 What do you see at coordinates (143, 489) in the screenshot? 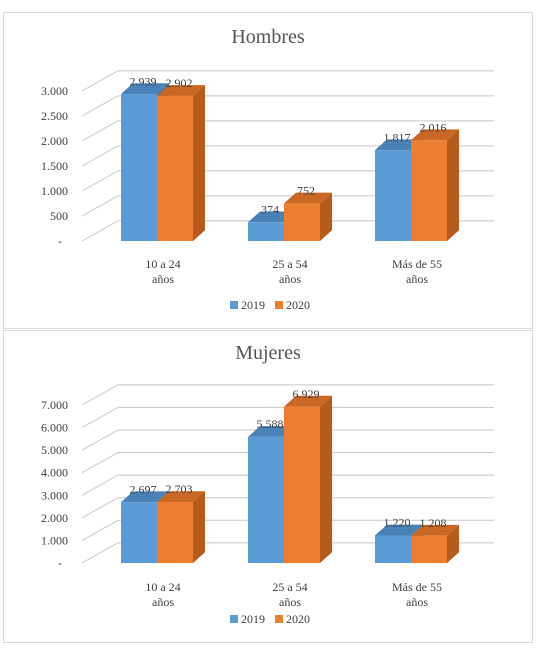
I see `data-label: 2.697` at bounding box center [143, 489].